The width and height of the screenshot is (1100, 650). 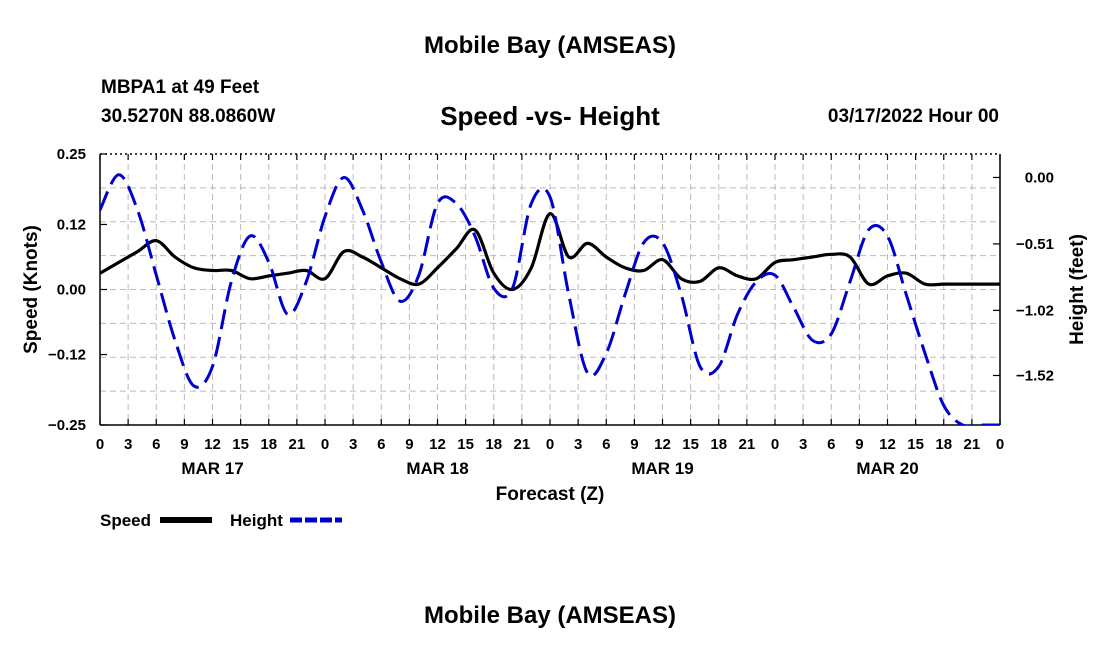 What do you see at coordinates (550, 494) in the screenshot?
I see `x-axis-title: Forecast (Z)` at bounding box center [550, 494].